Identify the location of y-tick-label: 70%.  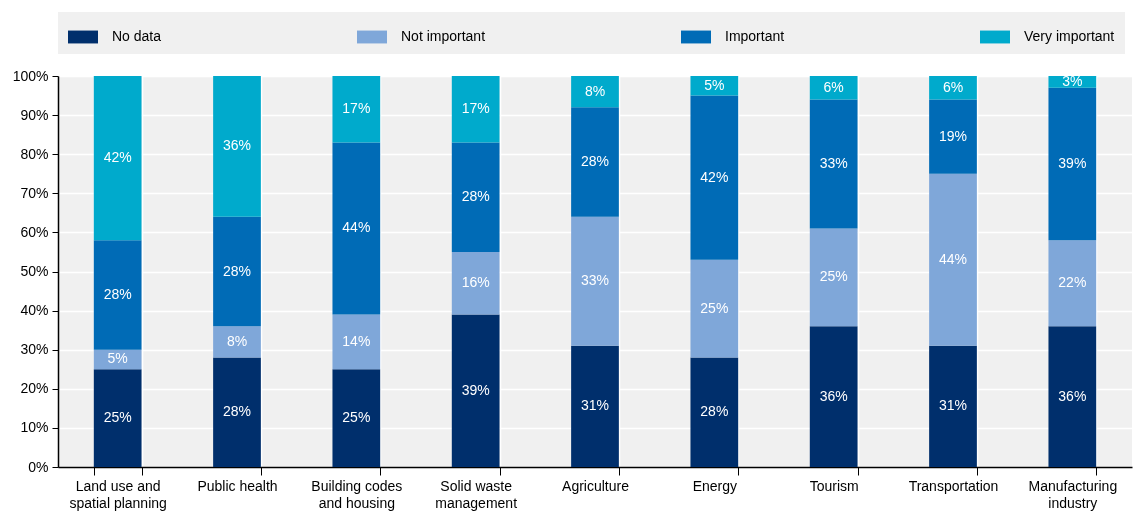
(34, 192).